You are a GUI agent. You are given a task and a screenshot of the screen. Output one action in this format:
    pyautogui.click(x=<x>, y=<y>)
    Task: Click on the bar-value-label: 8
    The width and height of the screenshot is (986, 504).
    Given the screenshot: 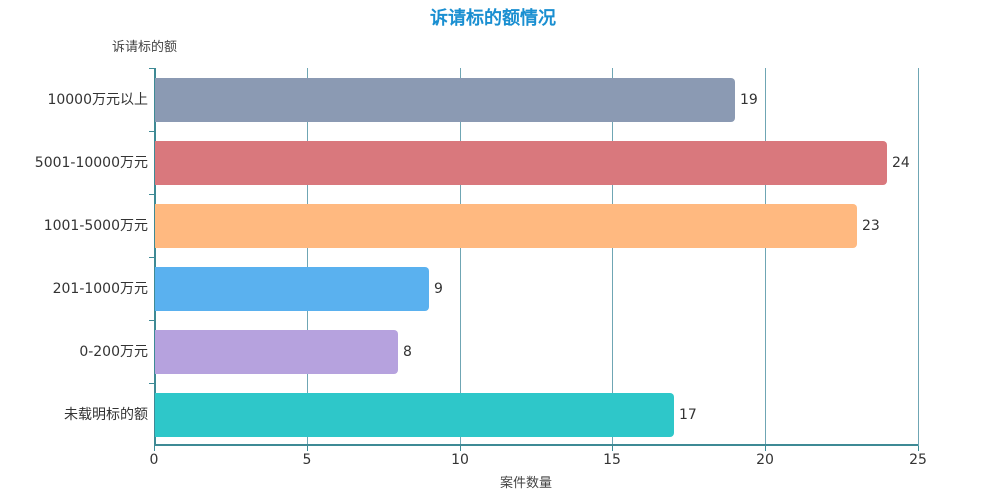 What is the action you would take?
    pyautogui.click(x=407, y=352)
    